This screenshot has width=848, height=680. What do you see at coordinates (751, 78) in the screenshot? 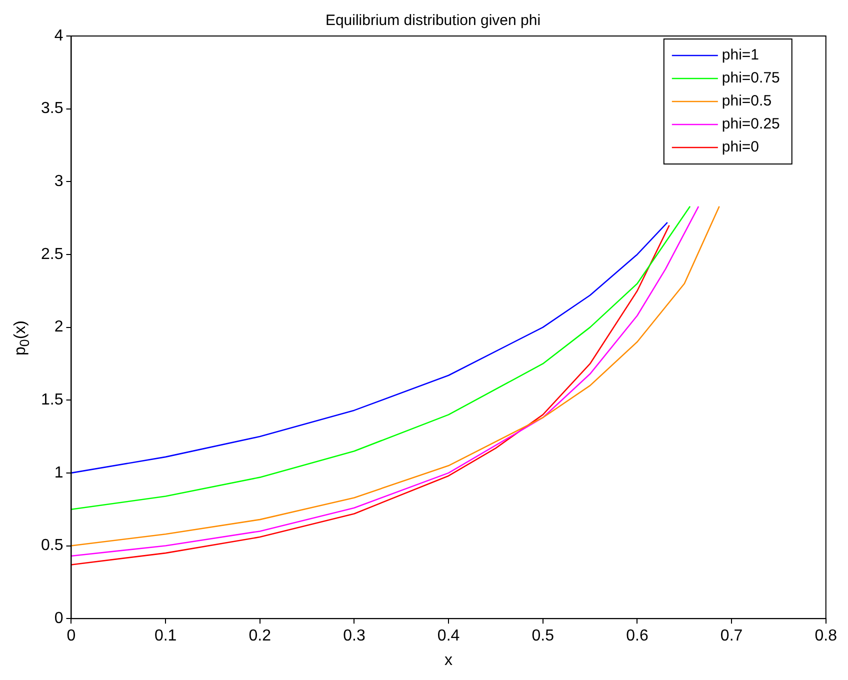
I see `legend-label: phi=0.75` at bounding box center [751, 78].